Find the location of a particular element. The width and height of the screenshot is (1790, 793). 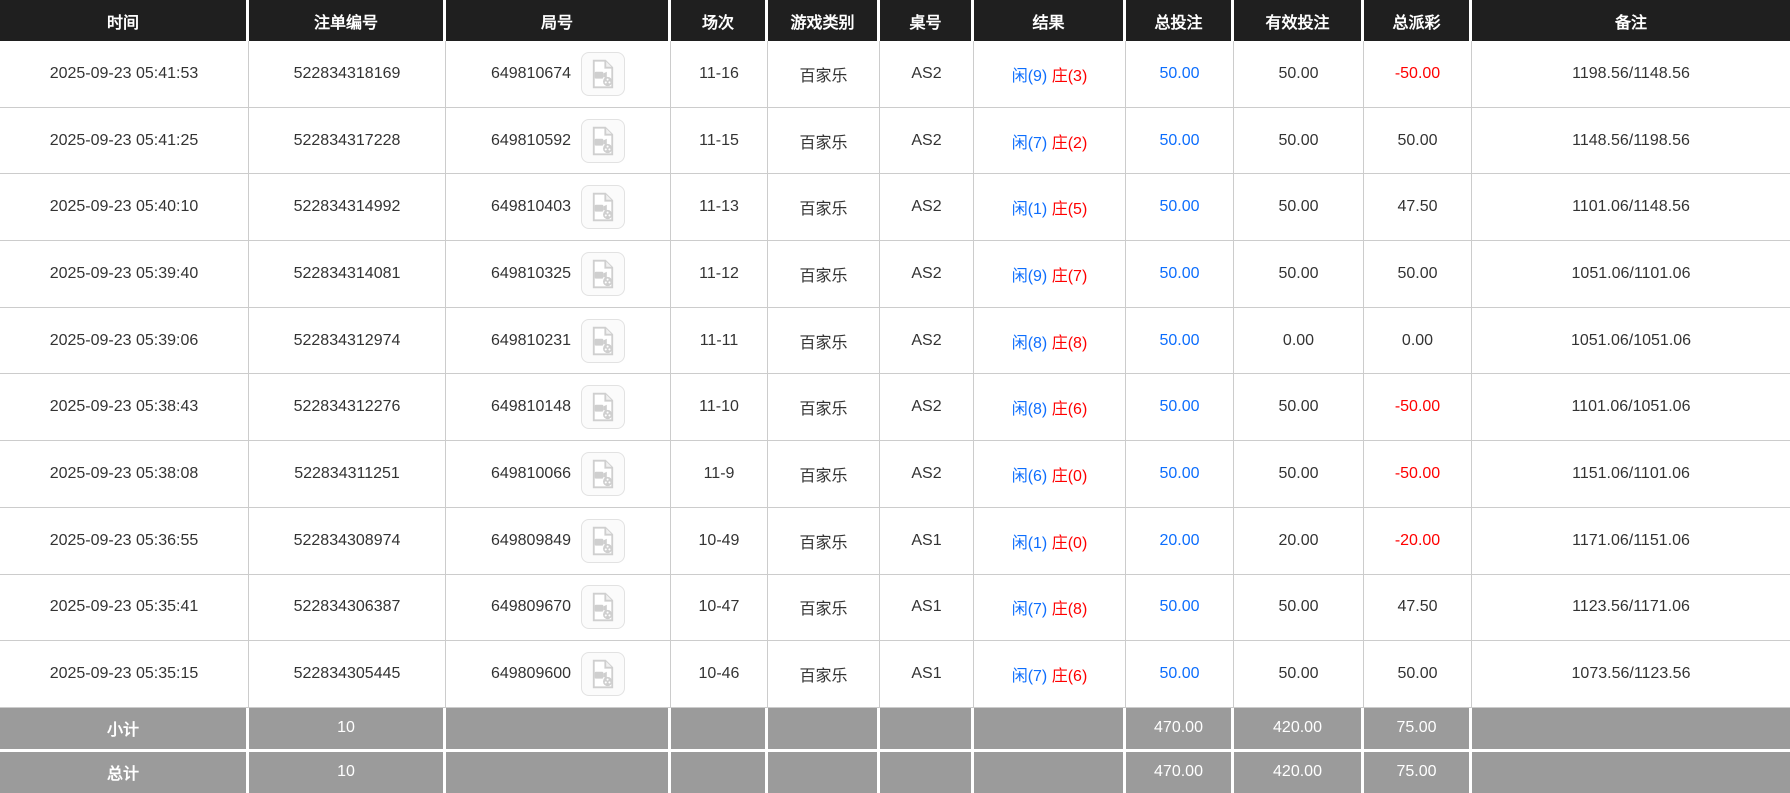

total_bet-cell: 20.00 is located at coordinates (1180, 541).